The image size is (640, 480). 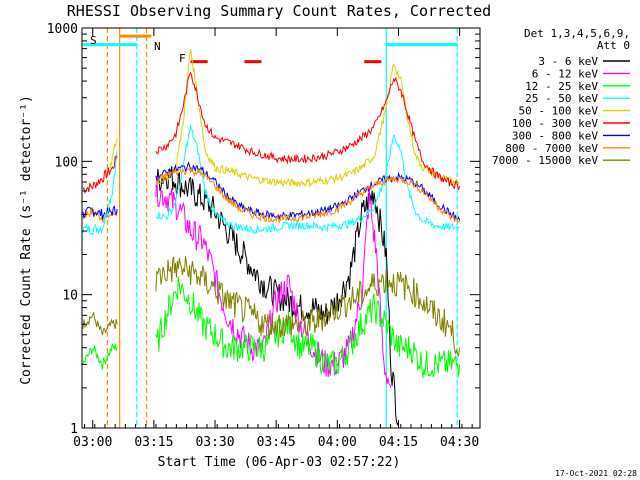 What do you see at coordinates (561, 86) in the screenshot?
I see `legend-label-2: 12 - 25 keV` at bounding box center [561, 86].